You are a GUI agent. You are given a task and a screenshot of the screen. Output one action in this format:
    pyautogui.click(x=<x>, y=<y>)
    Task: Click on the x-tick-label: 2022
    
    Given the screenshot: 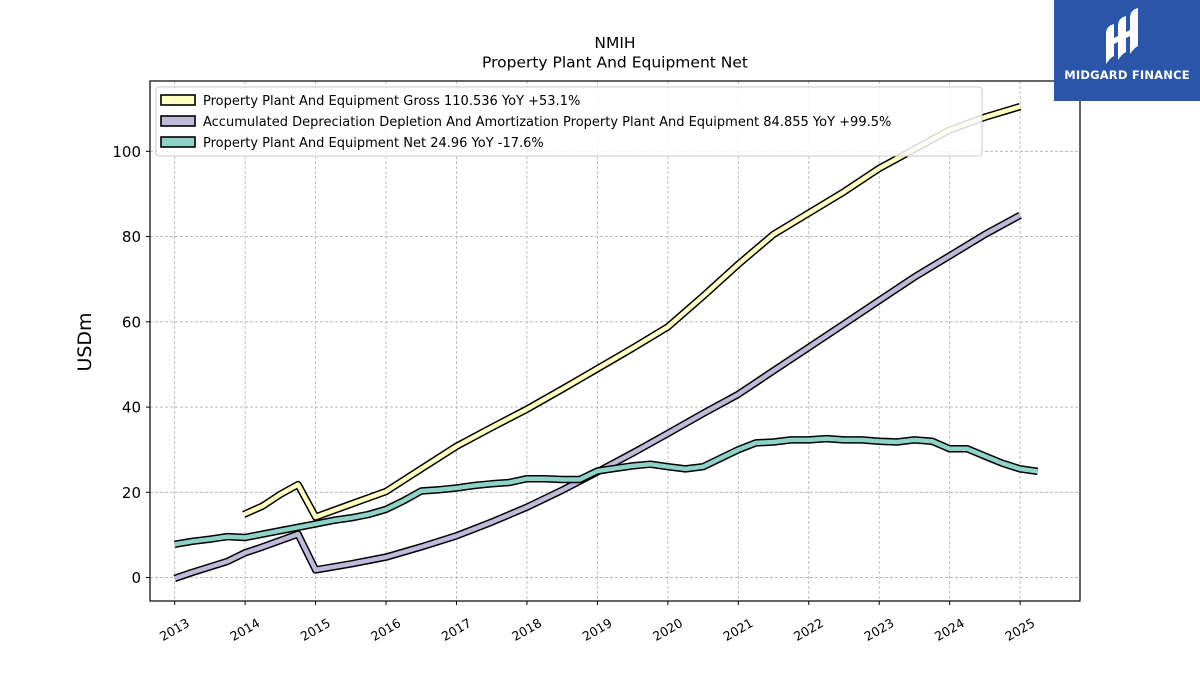 What is the action you would take?
    pyautogui.click(x=808, y=629)
    